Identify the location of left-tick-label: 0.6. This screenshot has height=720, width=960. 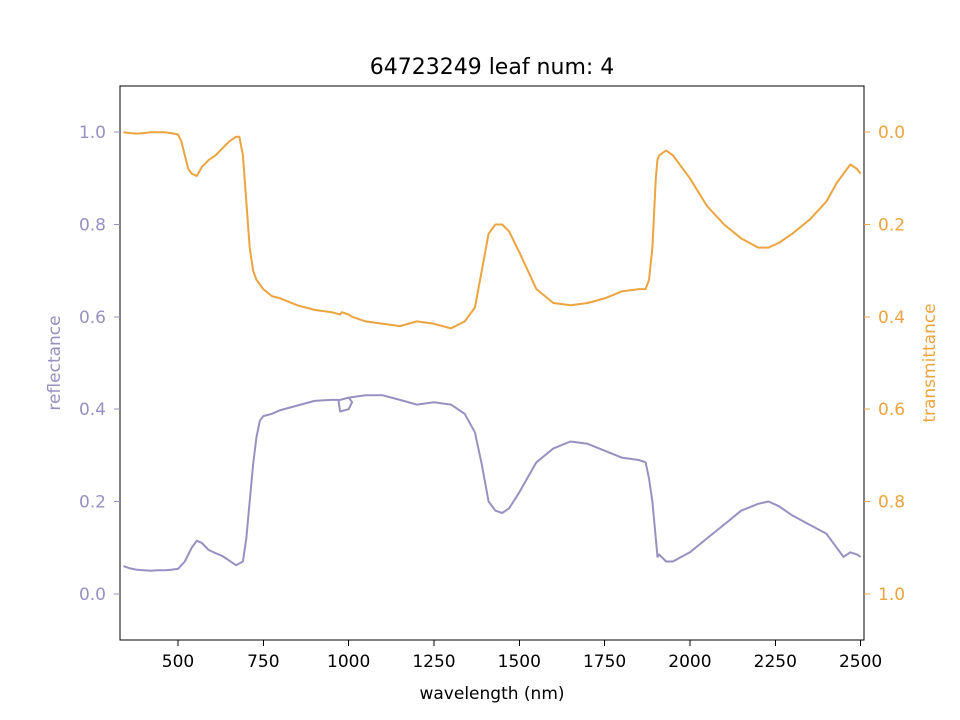
(92, 318).